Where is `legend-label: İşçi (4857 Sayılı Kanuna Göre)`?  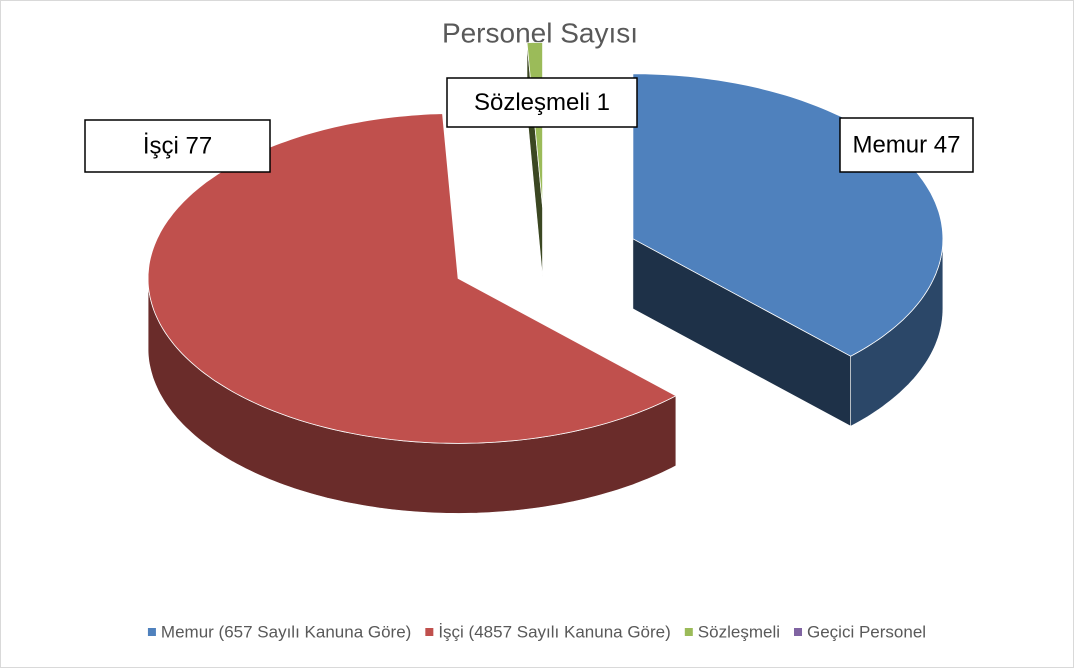 legend-label: İşçi (4857 Sayılı Kanuna Göre) is located at coordinates (554, 631).